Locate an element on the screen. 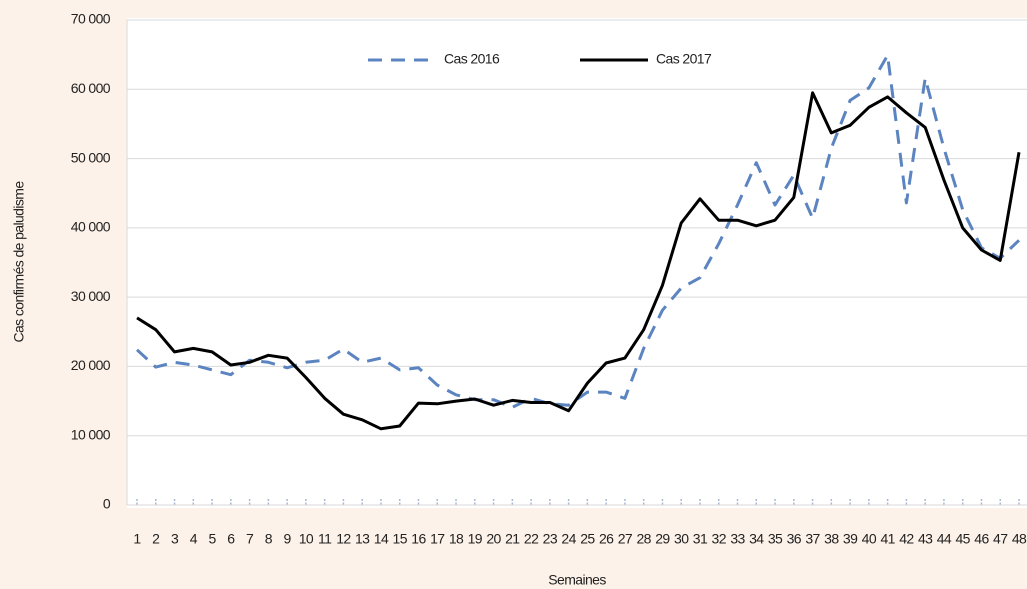 The image size is (1027, 589). x-tick-label: 39 is located at coordinates (850, 539).